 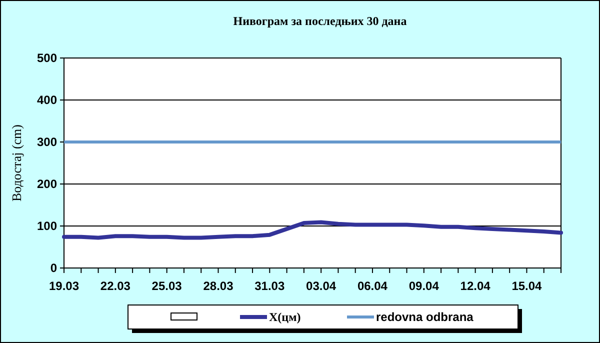 What do you see at coordinates (47, 58) in the screenshot?
I see `y-tick-label: 500` at bounding box center [47, 58].